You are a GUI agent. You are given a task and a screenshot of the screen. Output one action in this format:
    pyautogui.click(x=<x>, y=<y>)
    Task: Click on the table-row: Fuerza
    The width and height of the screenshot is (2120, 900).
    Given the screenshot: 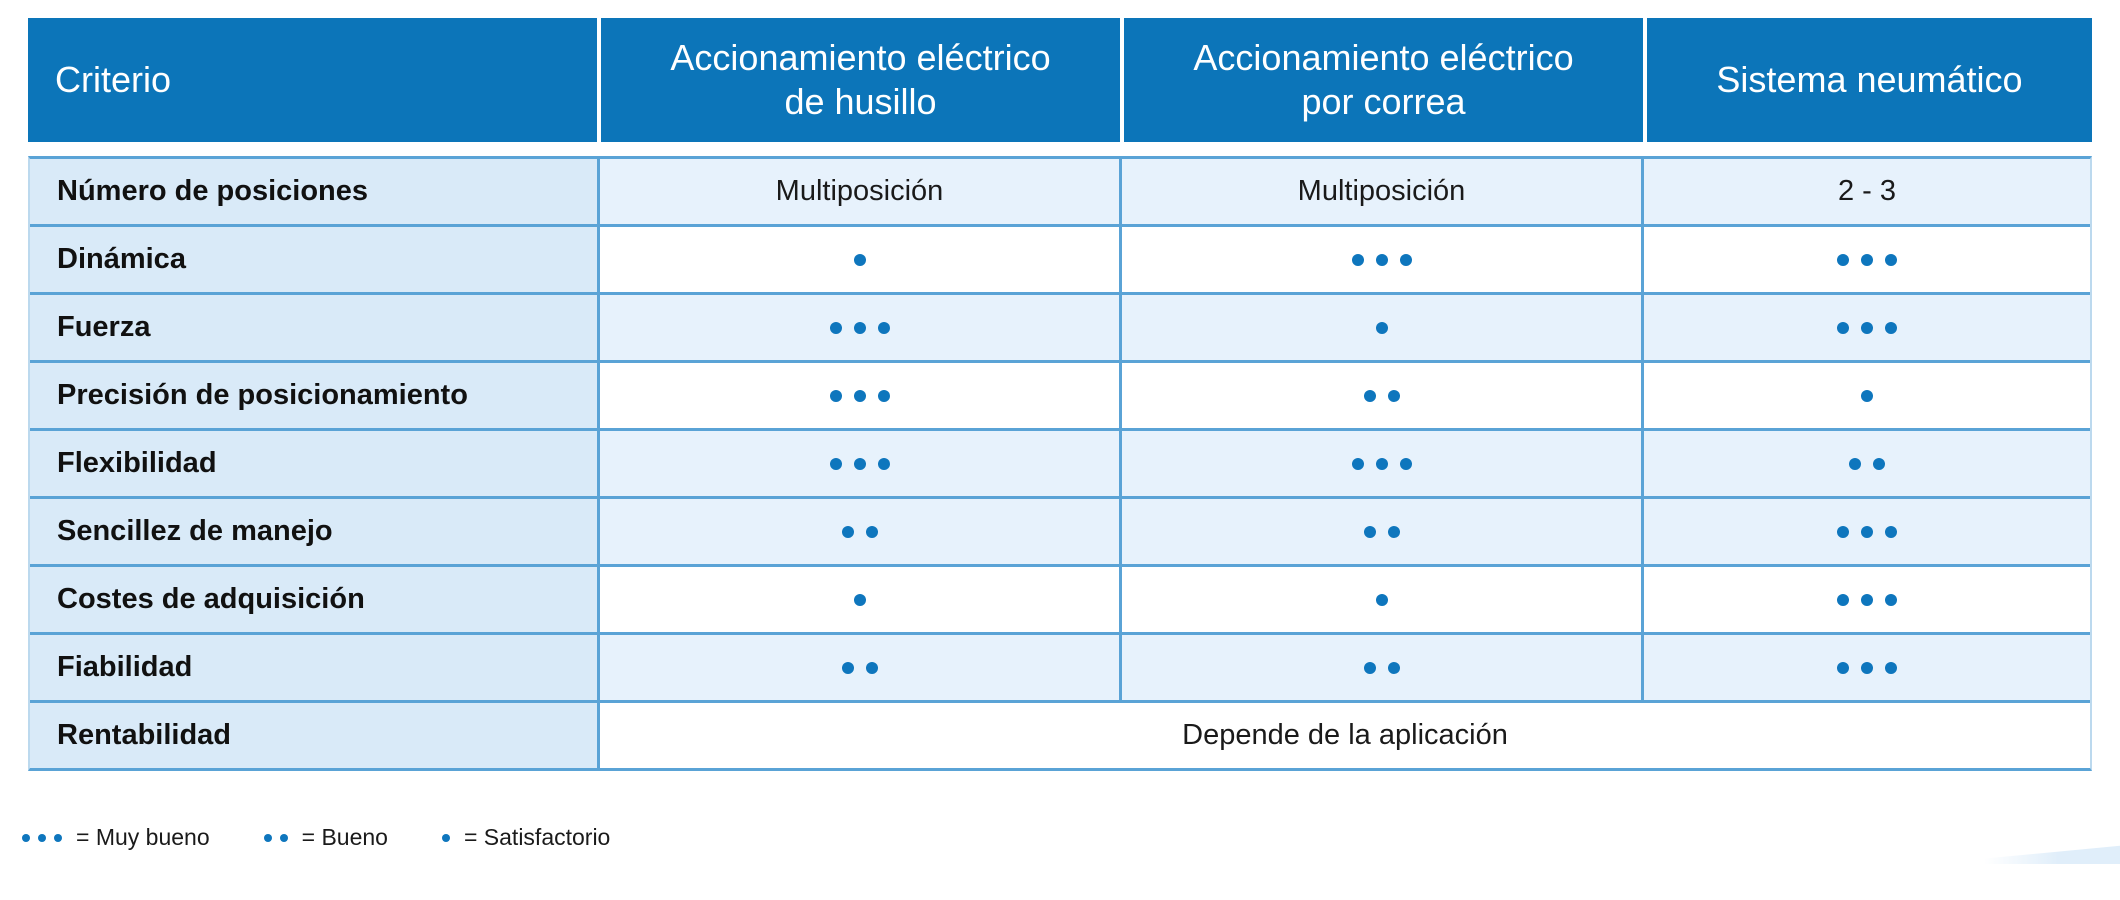 What is the action you would take?
    pyautogui.click(x=1060, y=326)
    